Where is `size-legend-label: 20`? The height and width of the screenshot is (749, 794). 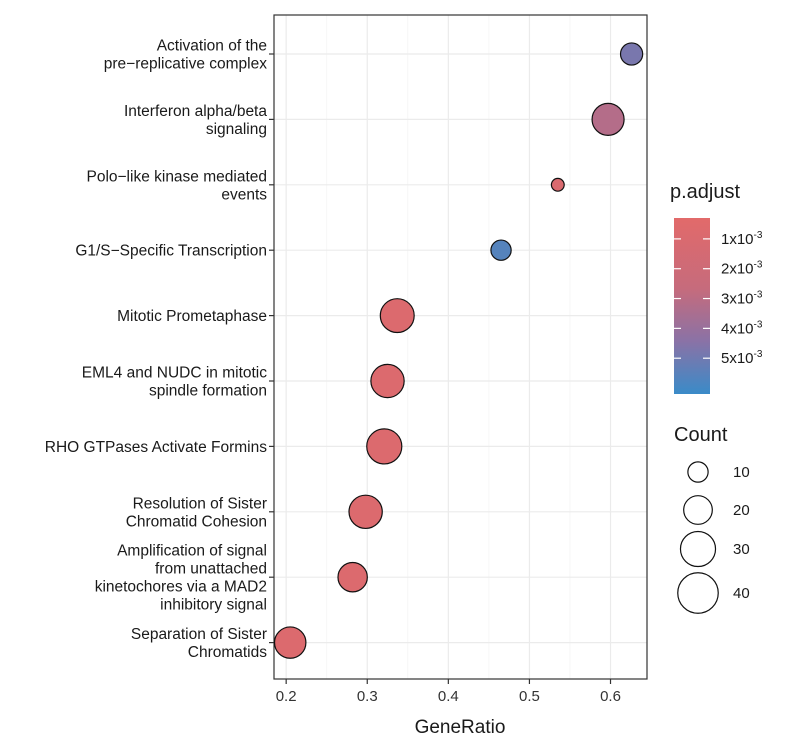 size-legend-label: 20 is located at coordinates (741, 510).